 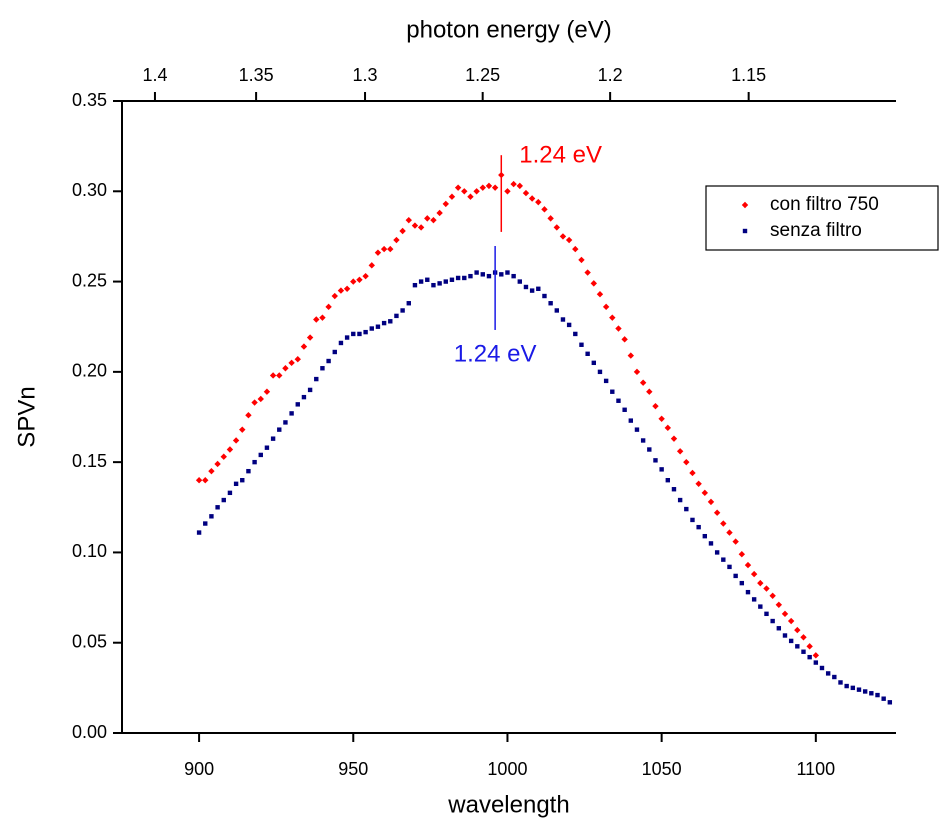 I want to click on y-tick-label: 0.05, so click(x=89, y=641).